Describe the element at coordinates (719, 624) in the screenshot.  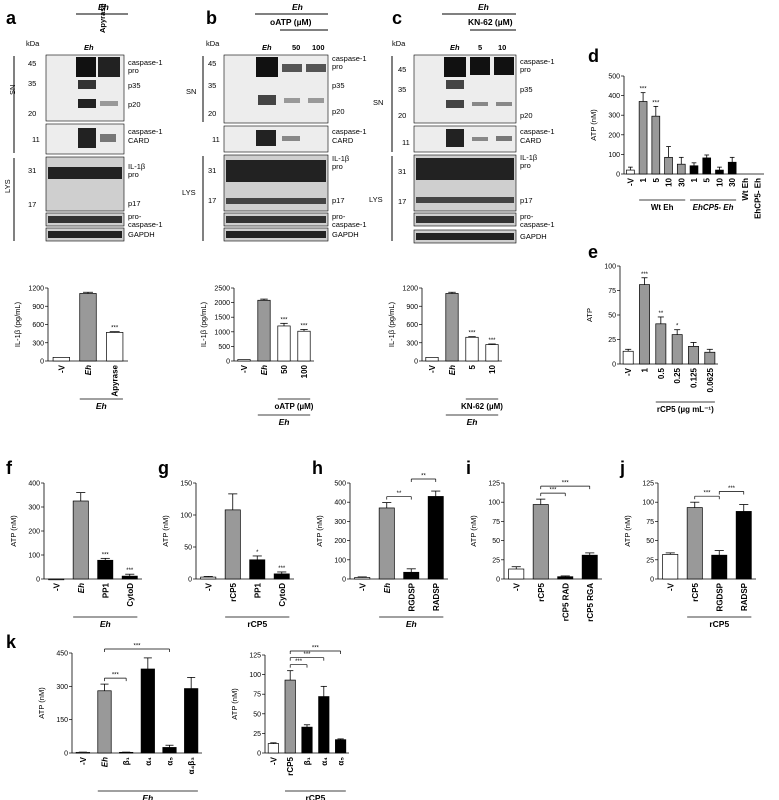
I see `chart-j-group-label: rCP5` at that location.